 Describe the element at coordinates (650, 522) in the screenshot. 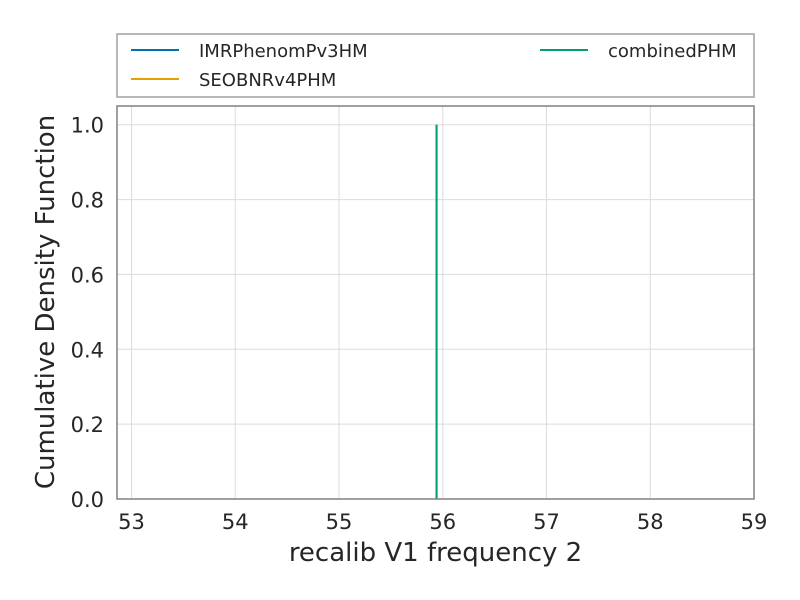

I see `x-tick-label: 58` at that location.